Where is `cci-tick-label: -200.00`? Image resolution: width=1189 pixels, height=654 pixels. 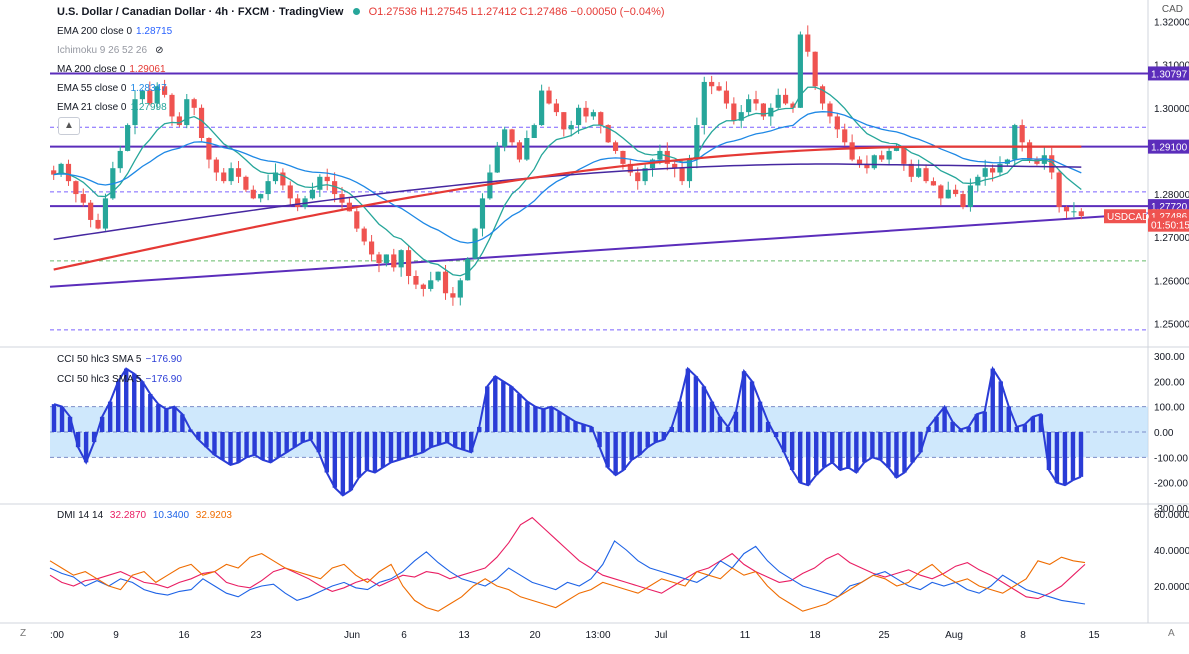 cci-tick-label: -200.00 is located at coordinates (1171, 484).